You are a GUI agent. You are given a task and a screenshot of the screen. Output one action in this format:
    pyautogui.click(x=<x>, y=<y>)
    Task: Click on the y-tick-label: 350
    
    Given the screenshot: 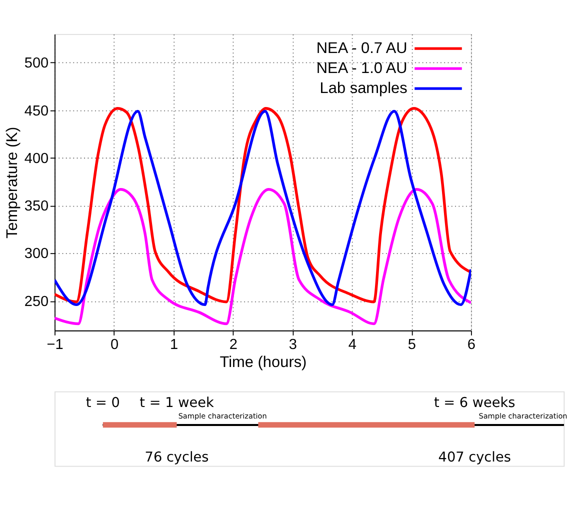 What is the action you would take?
    pyautogui.click(x=36, y=206)
    